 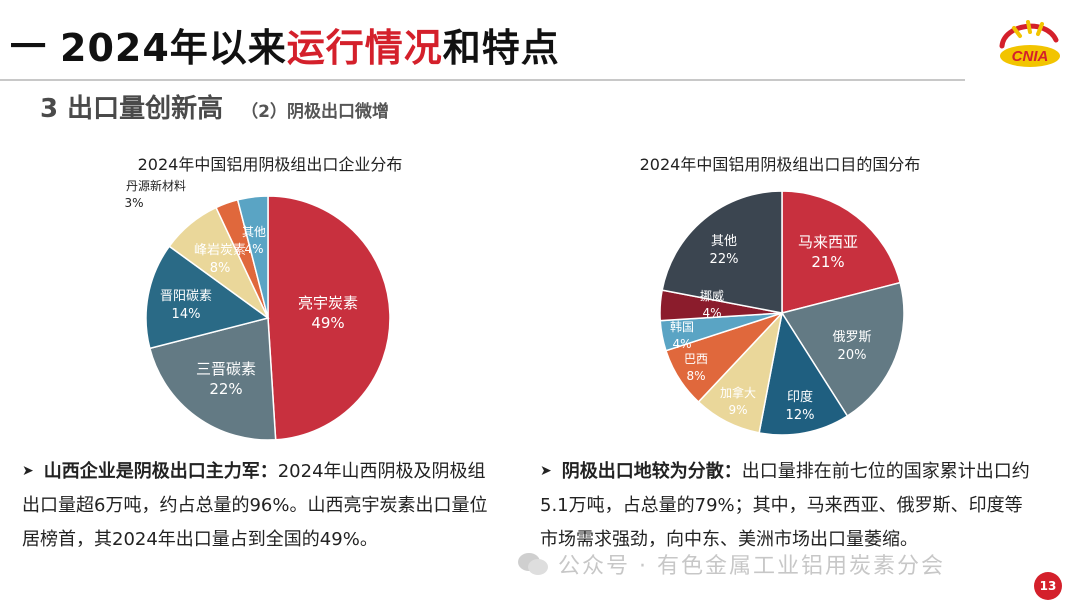 I want to click on pie1-label-4: 峰岩炭素, so click(x=220, y=250).